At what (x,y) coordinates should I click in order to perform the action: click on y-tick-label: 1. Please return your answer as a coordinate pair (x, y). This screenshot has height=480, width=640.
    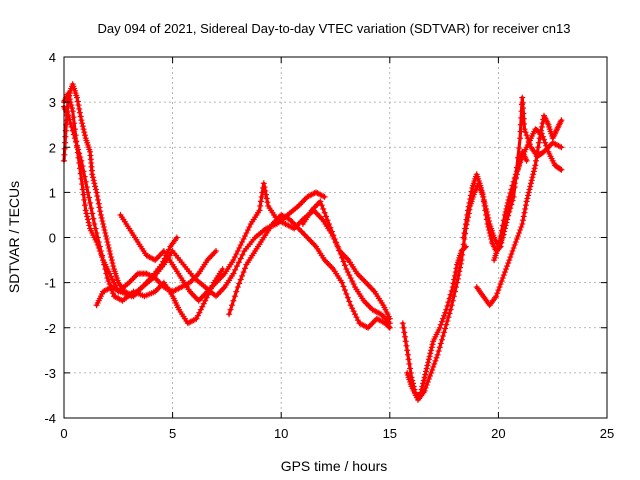
    Looking at the image, I should click on (52, 192).